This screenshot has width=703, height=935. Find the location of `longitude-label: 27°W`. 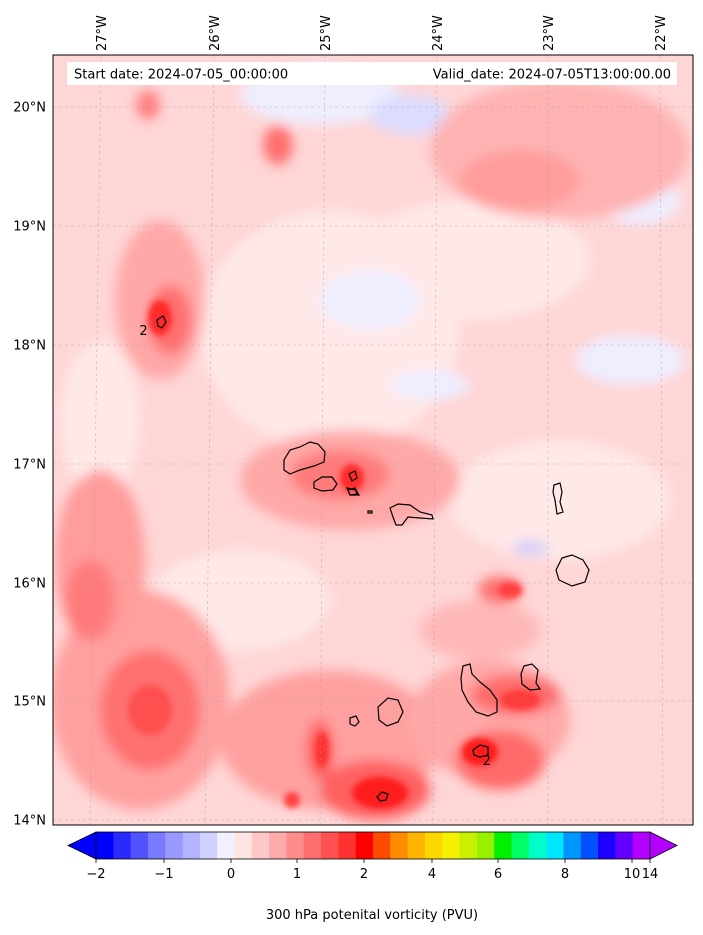

longitude-label: 27°W is located at coordinates (102, 33).